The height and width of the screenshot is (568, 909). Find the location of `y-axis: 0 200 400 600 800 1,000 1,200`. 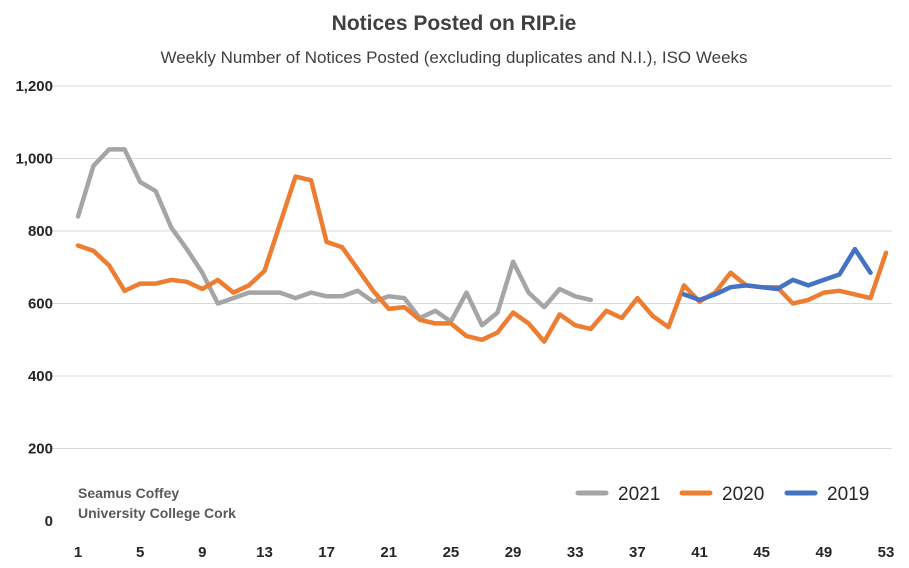

y-axis: 0 200 400 600 800 1,000 1,200 is located at coordinates (34, 304).